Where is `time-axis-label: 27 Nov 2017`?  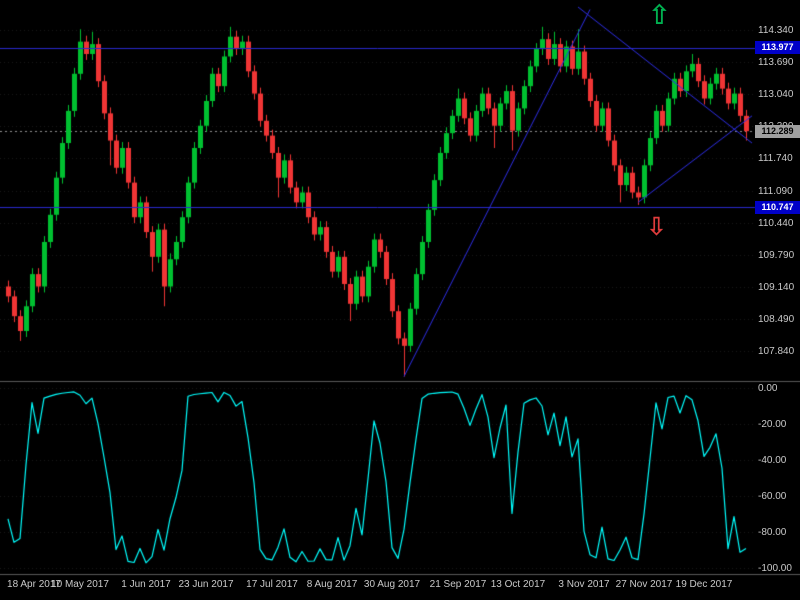
time-axis-label: 27 Nov 2017 is located at coordinates (644, 584).